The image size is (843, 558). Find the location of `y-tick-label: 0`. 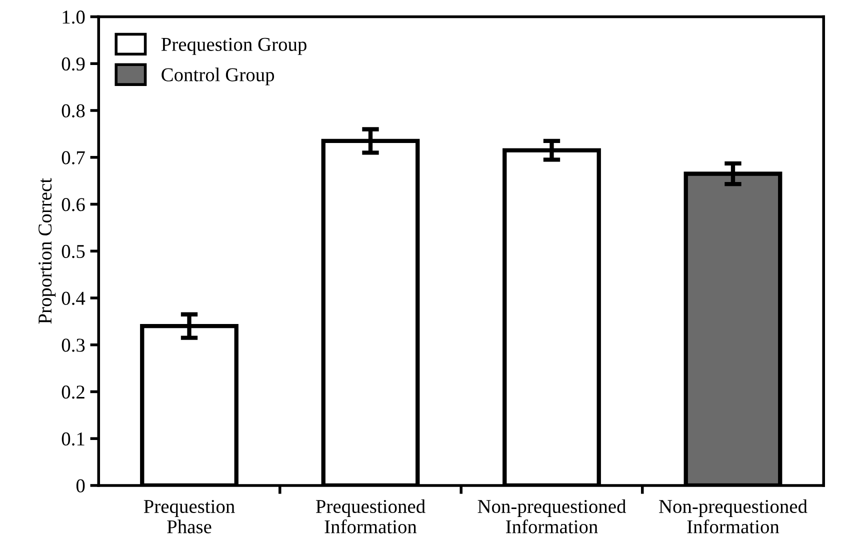

y-tick-label: 0 is located at coordinates (80, 485).